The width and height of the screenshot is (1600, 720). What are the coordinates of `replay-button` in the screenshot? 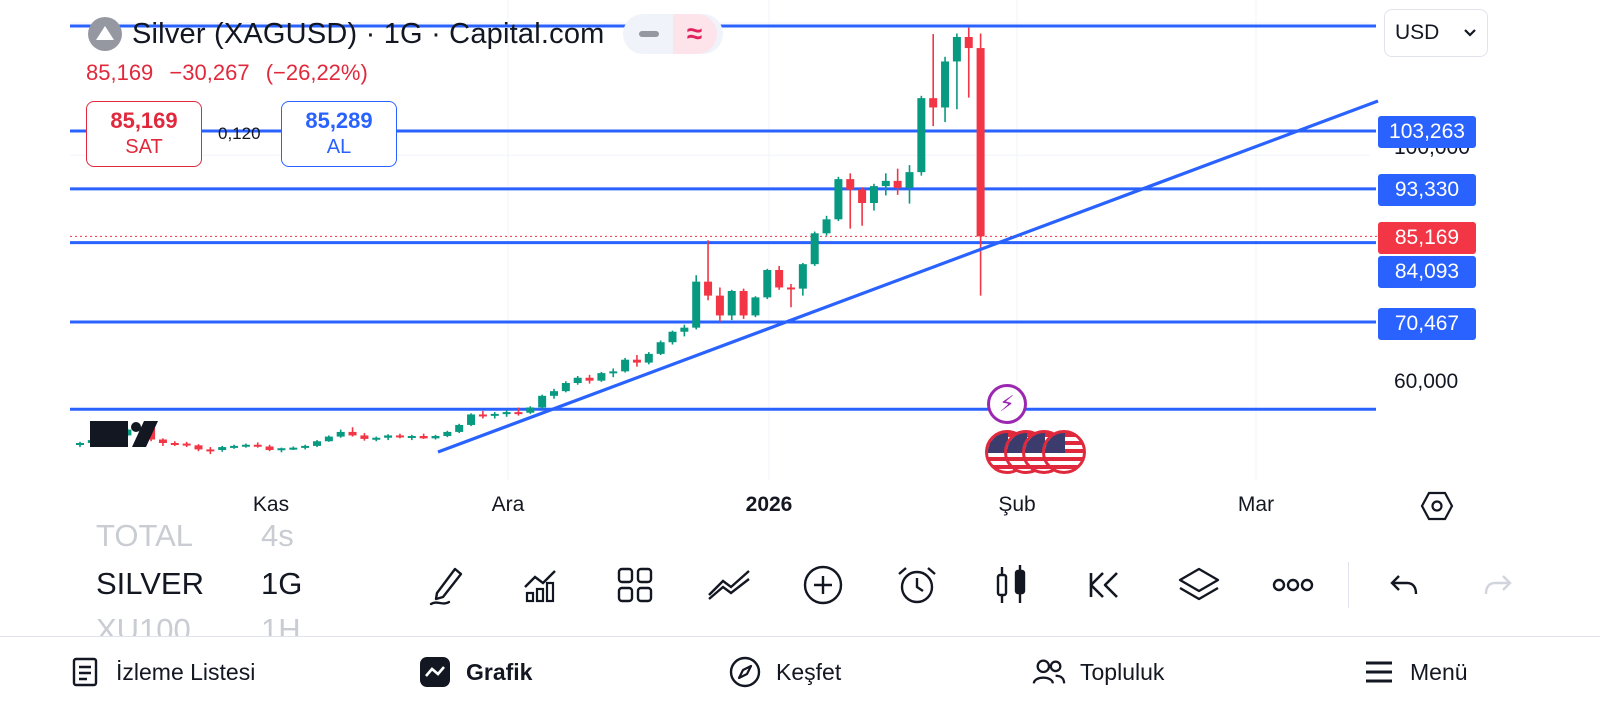 It's located at (1105, 585).